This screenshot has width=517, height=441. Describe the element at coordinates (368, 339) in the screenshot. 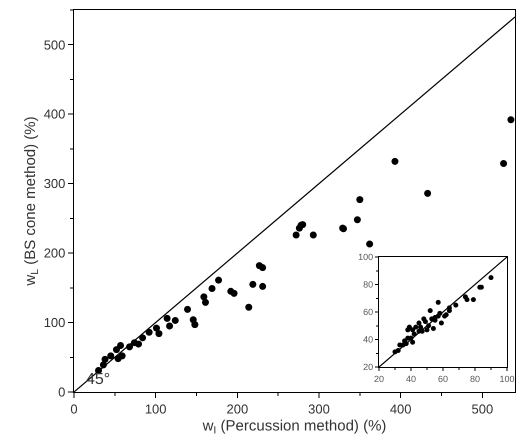

I see `y-tick-label: 40` at that location.